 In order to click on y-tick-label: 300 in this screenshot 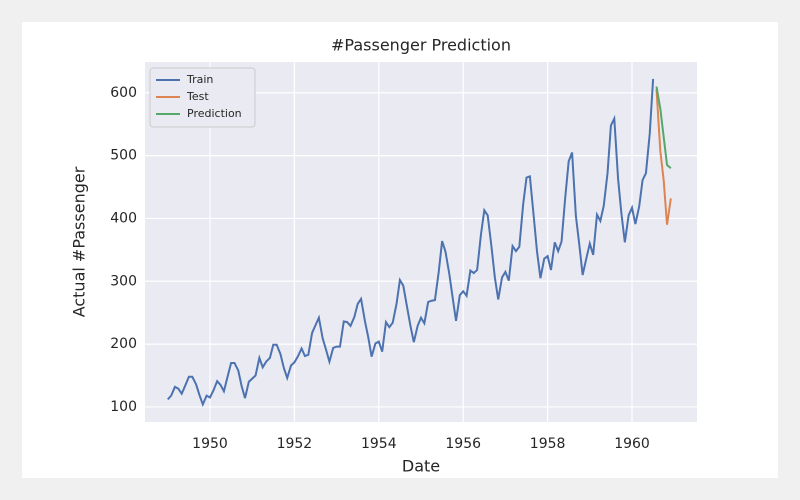, I will do `click(123, 281)`.